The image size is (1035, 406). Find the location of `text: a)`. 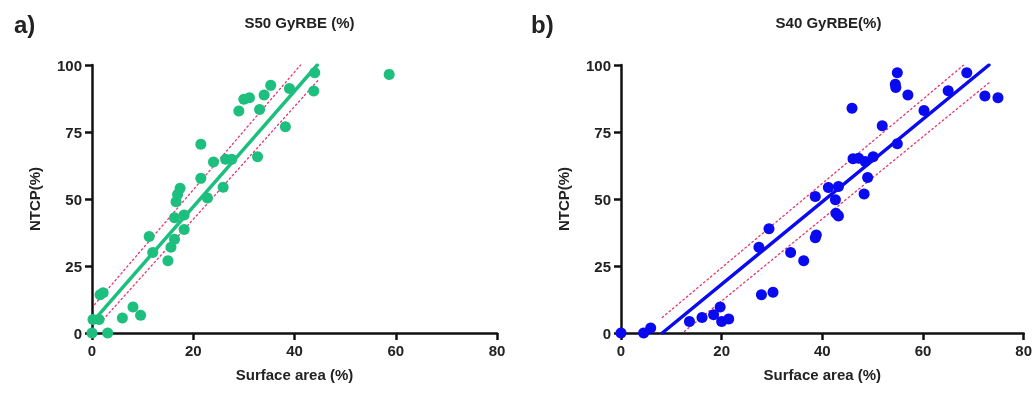

text: a) is located at coordinates (25, 24).